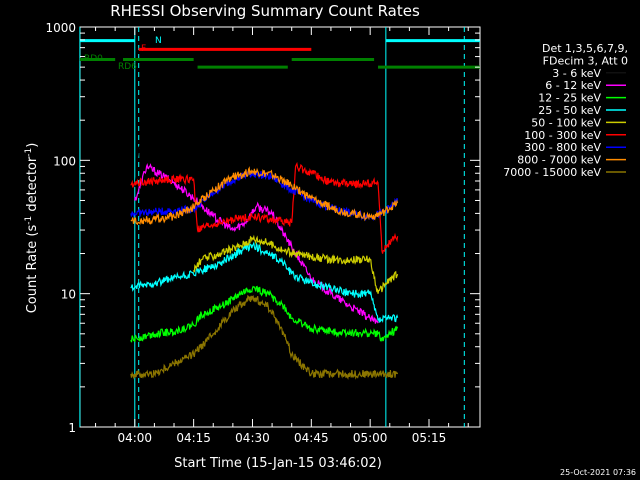 The image size is (640, 480). What do you see at coordinates (93, 59) in the screenshot?
I see `state-bar-label-2: RD0` at bounding box center [93, 59].